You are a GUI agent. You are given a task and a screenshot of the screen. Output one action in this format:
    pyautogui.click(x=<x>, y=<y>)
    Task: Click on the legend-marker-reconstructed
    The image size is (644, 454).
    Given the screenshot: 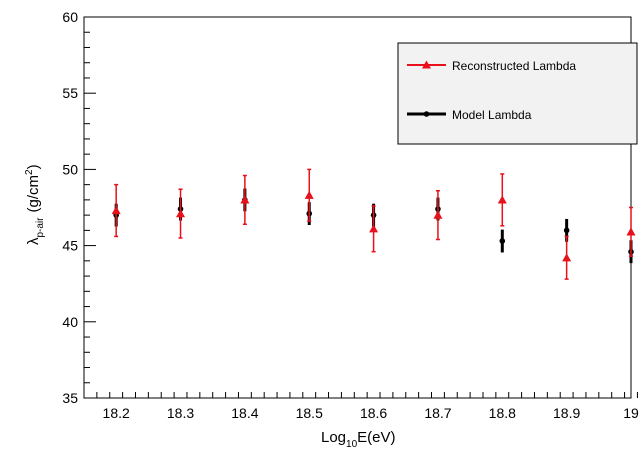 What is the action you would take?
    pyautogui.click(x=426, y=64)
    